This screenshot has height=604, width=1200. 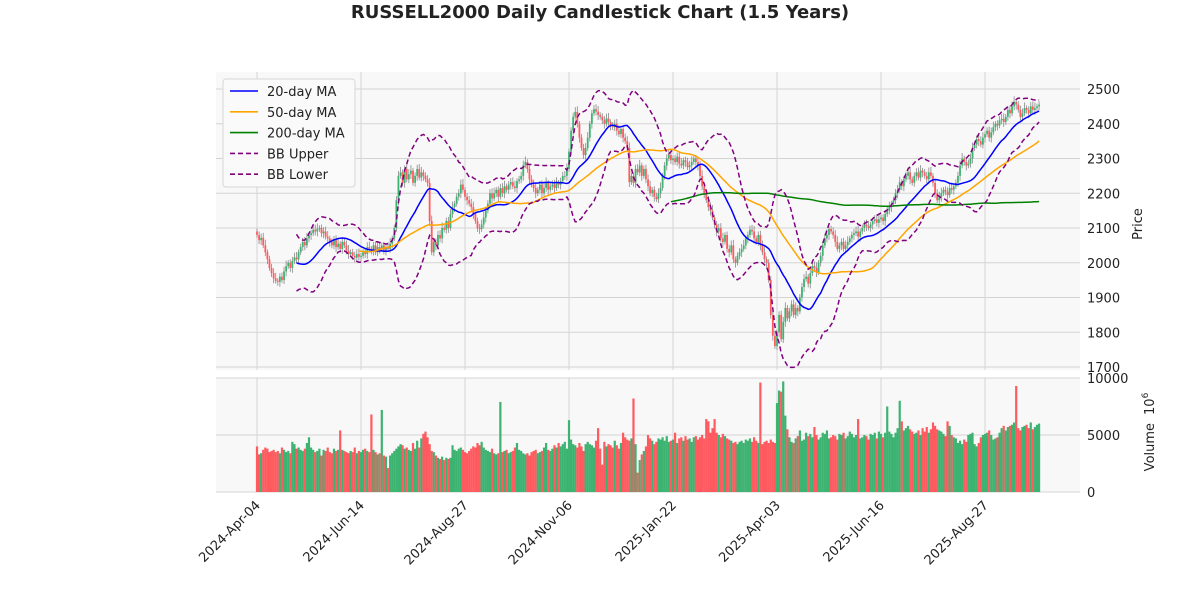 What do you see at coordinates (699, 207) in the screenshot?
I see `ma50-line` at bounding box center [699, 207].